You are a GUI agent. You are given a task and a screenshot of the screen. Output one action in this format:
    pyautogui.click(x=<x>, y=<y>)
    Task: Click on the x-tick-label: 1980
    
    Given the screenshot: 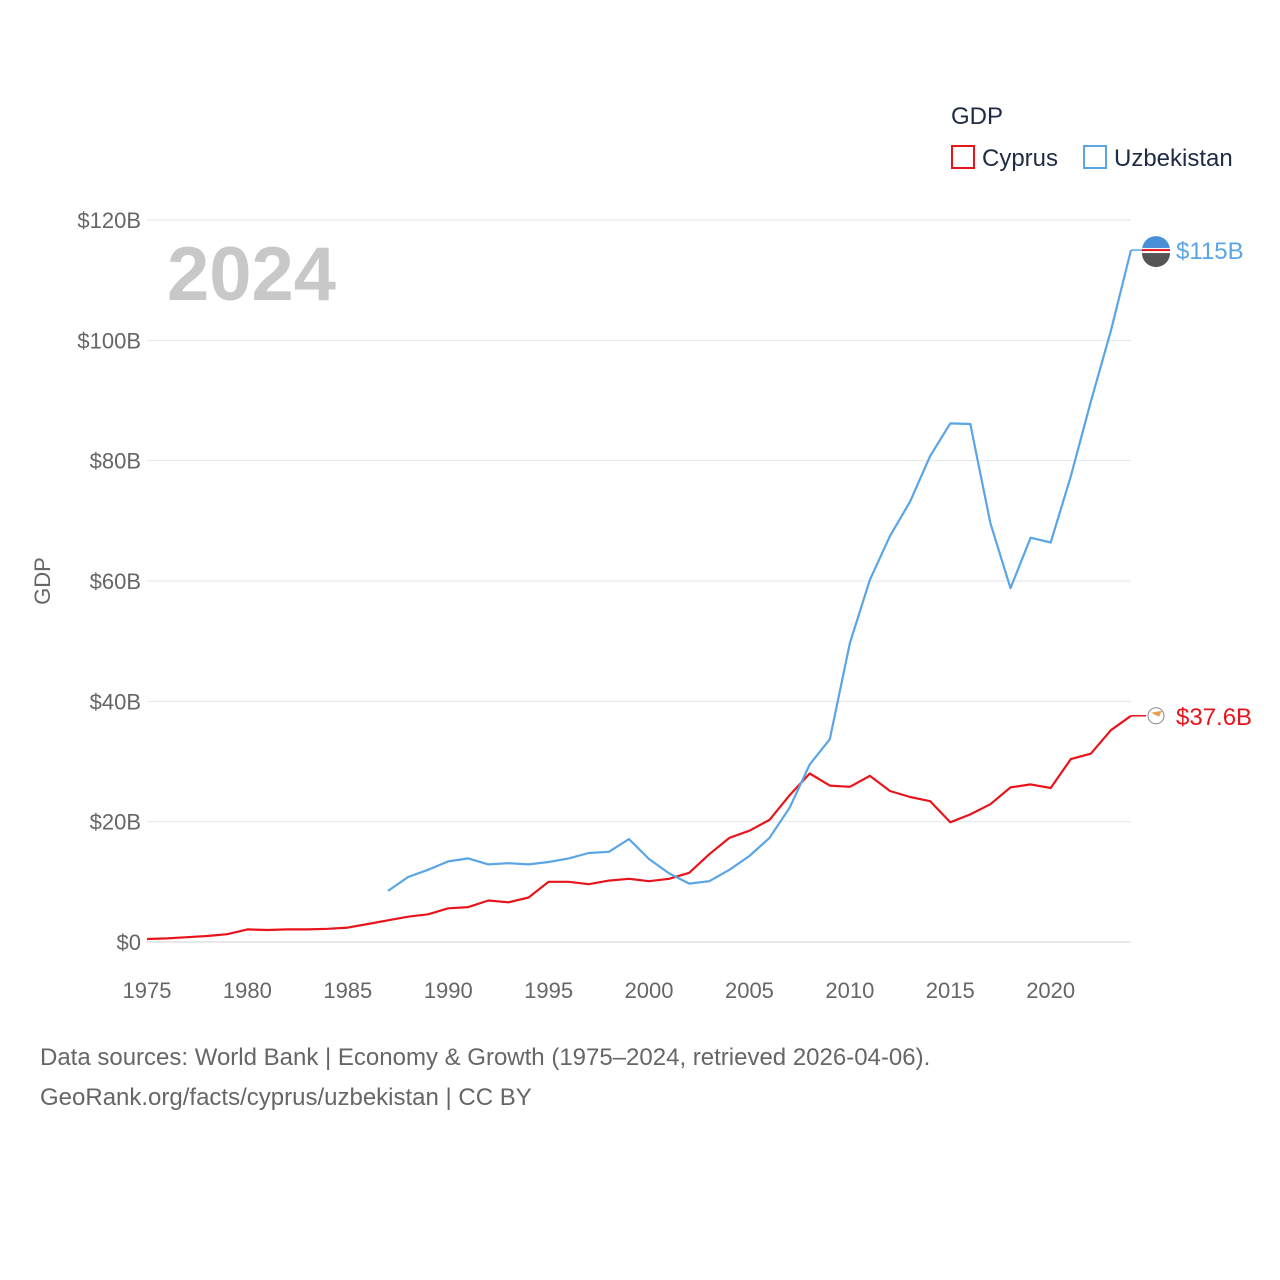 What is the action you would take?
    pyautogui.click(x=247, y=990)
    